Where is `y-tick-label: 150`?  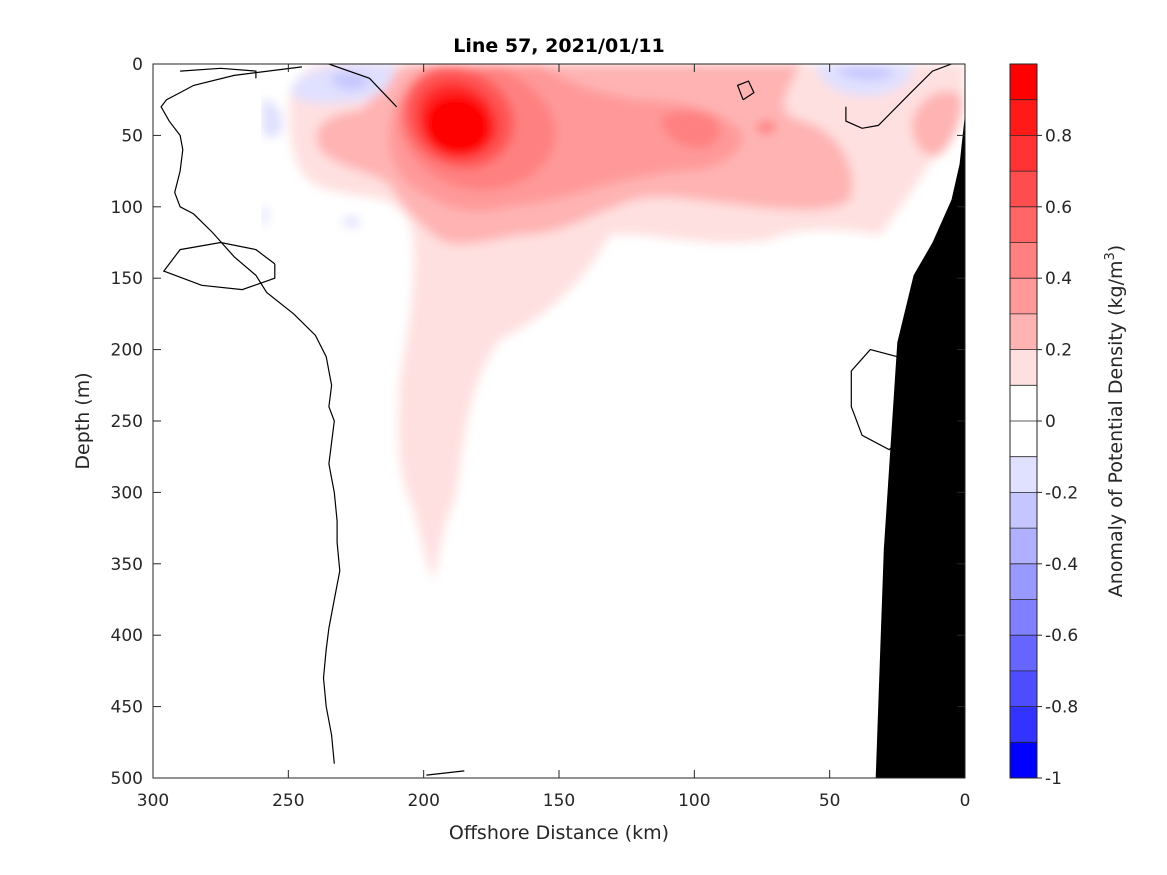
y-tick-label: 150 is located at coordinates (127, 279).